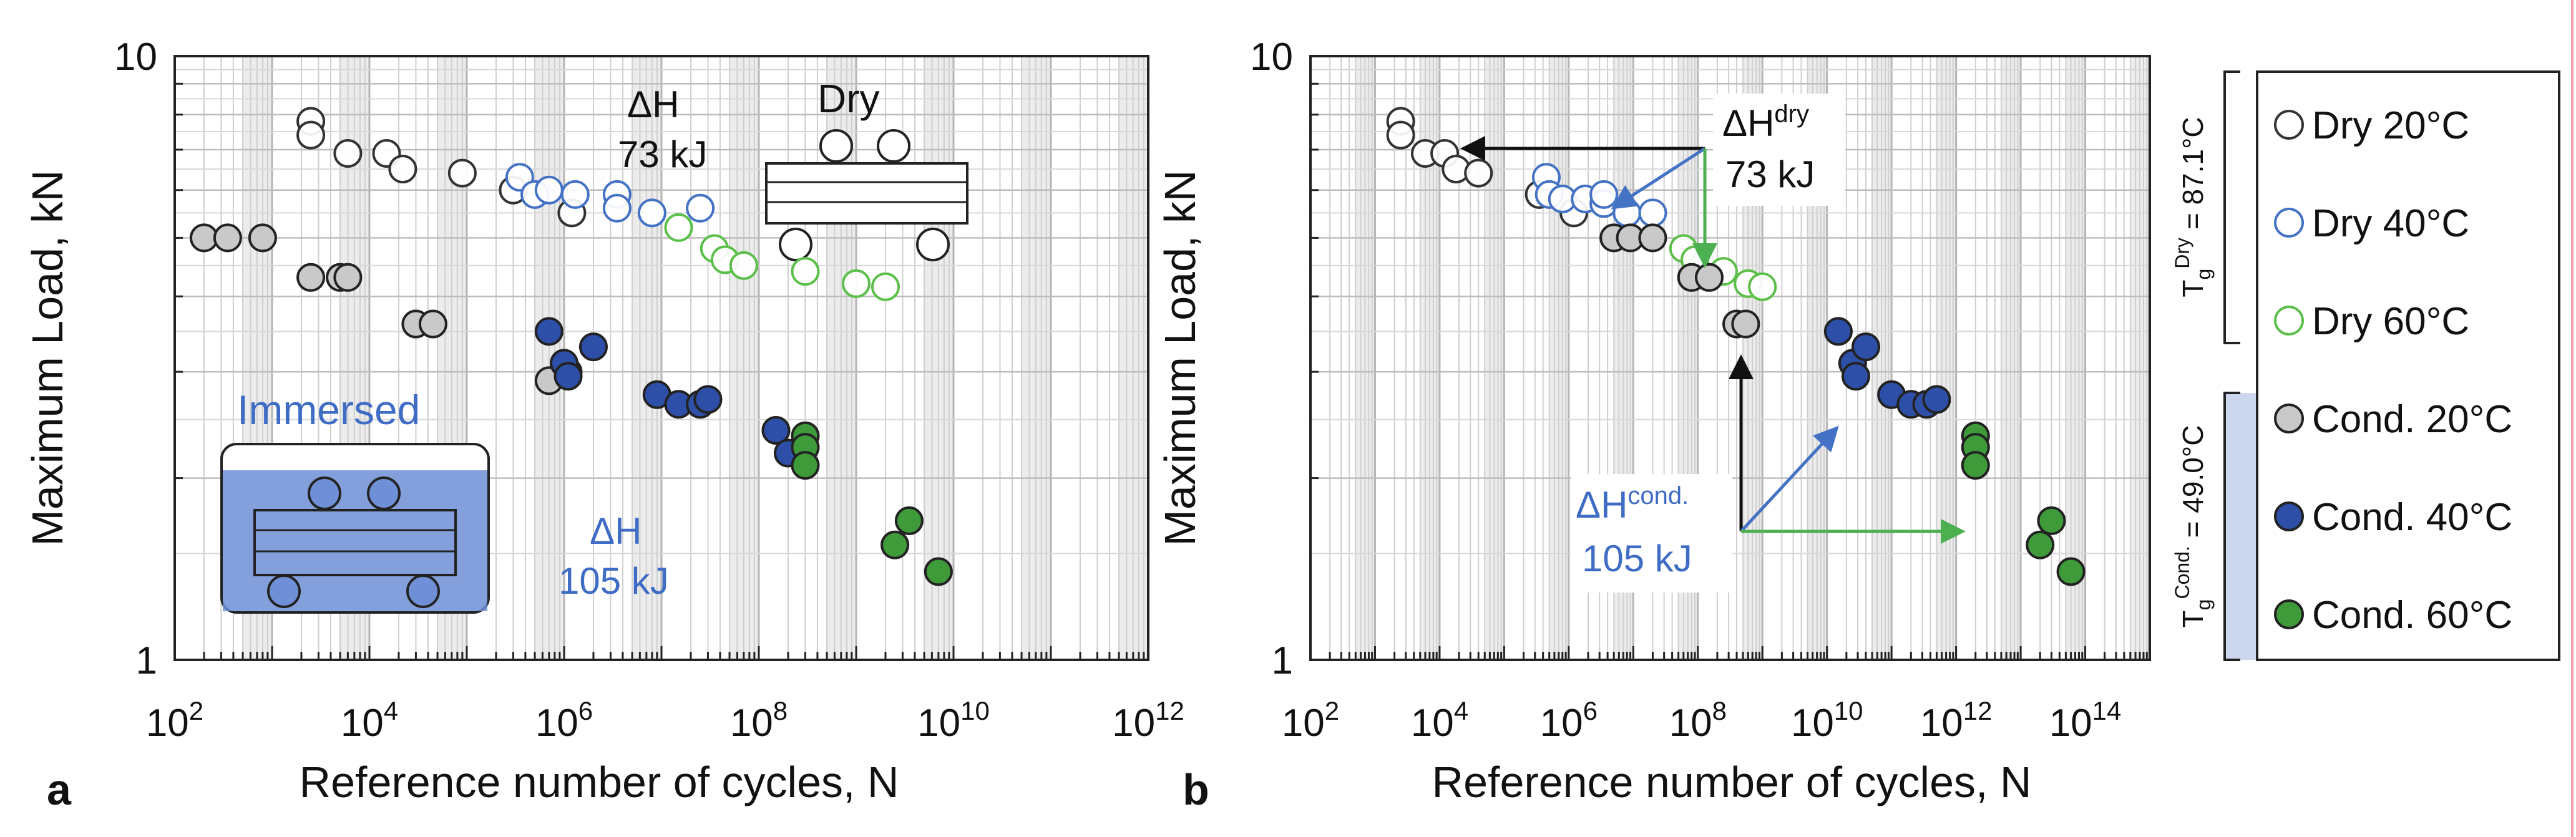 This screenshot has width=2576, height=837. What do you see at coordinates (2193, 618) in the screenshot?
I see `tg-cond-symbol: T` at bounding box center [2193, 618].